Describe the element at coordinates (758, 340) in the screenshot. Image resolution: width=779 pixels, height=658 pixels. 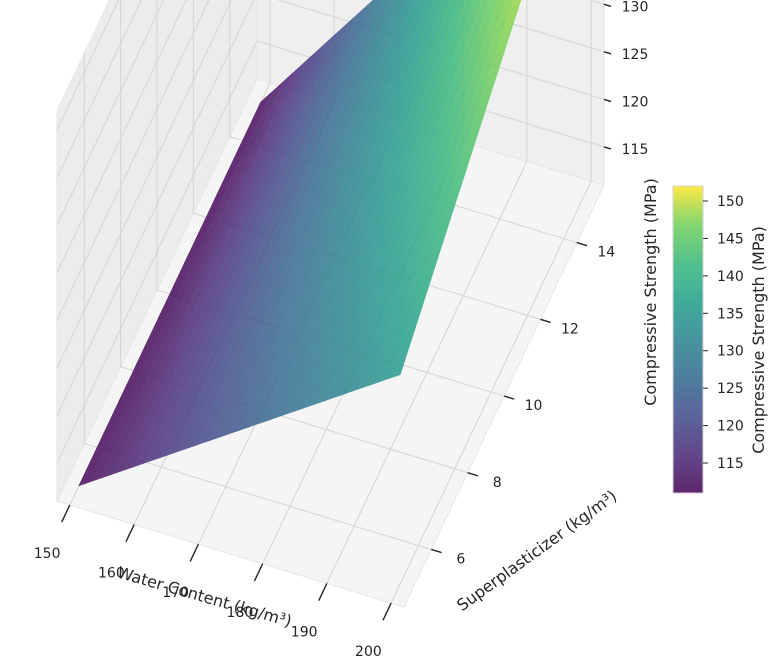
I see `colorbar-label: Compressive Strength (MPa)` at that location.